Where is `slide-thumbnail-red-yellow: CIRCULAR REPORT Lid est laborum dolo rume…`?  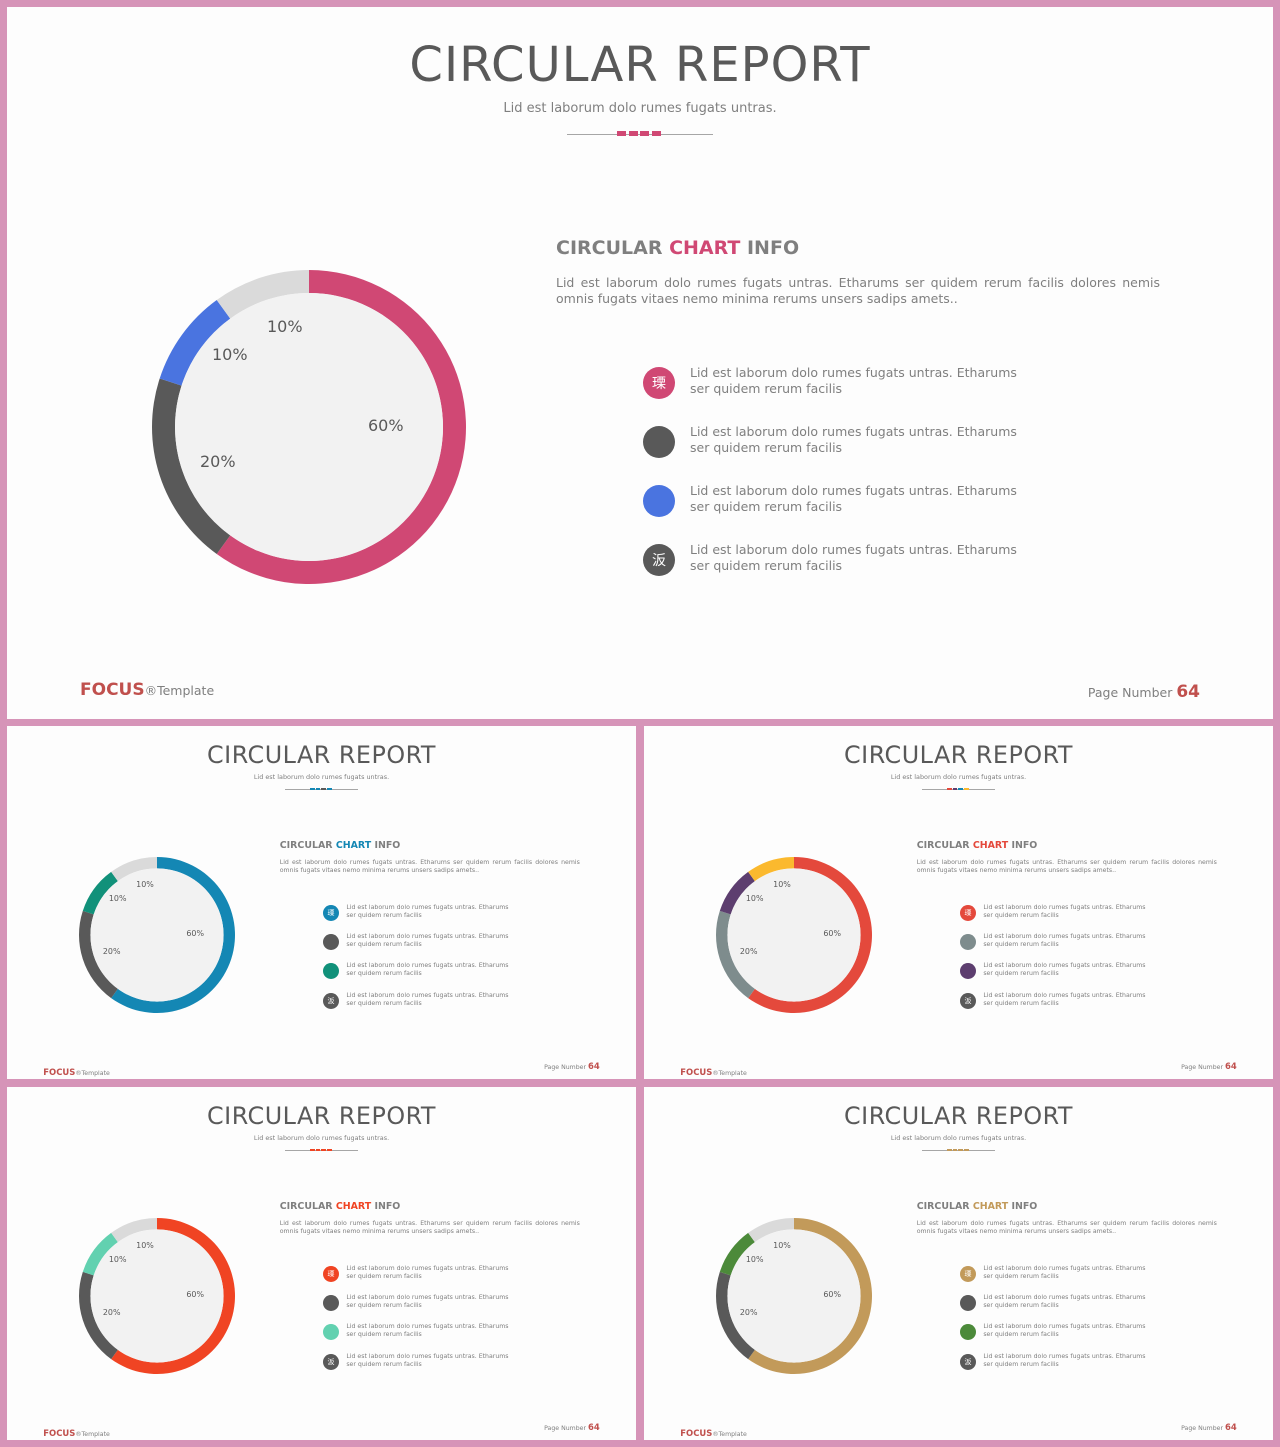
slide-thumbnail-red-yellow: CIRCULAR REPORT Lid est laborum dolo rume… is located at coordinates (958, 902).